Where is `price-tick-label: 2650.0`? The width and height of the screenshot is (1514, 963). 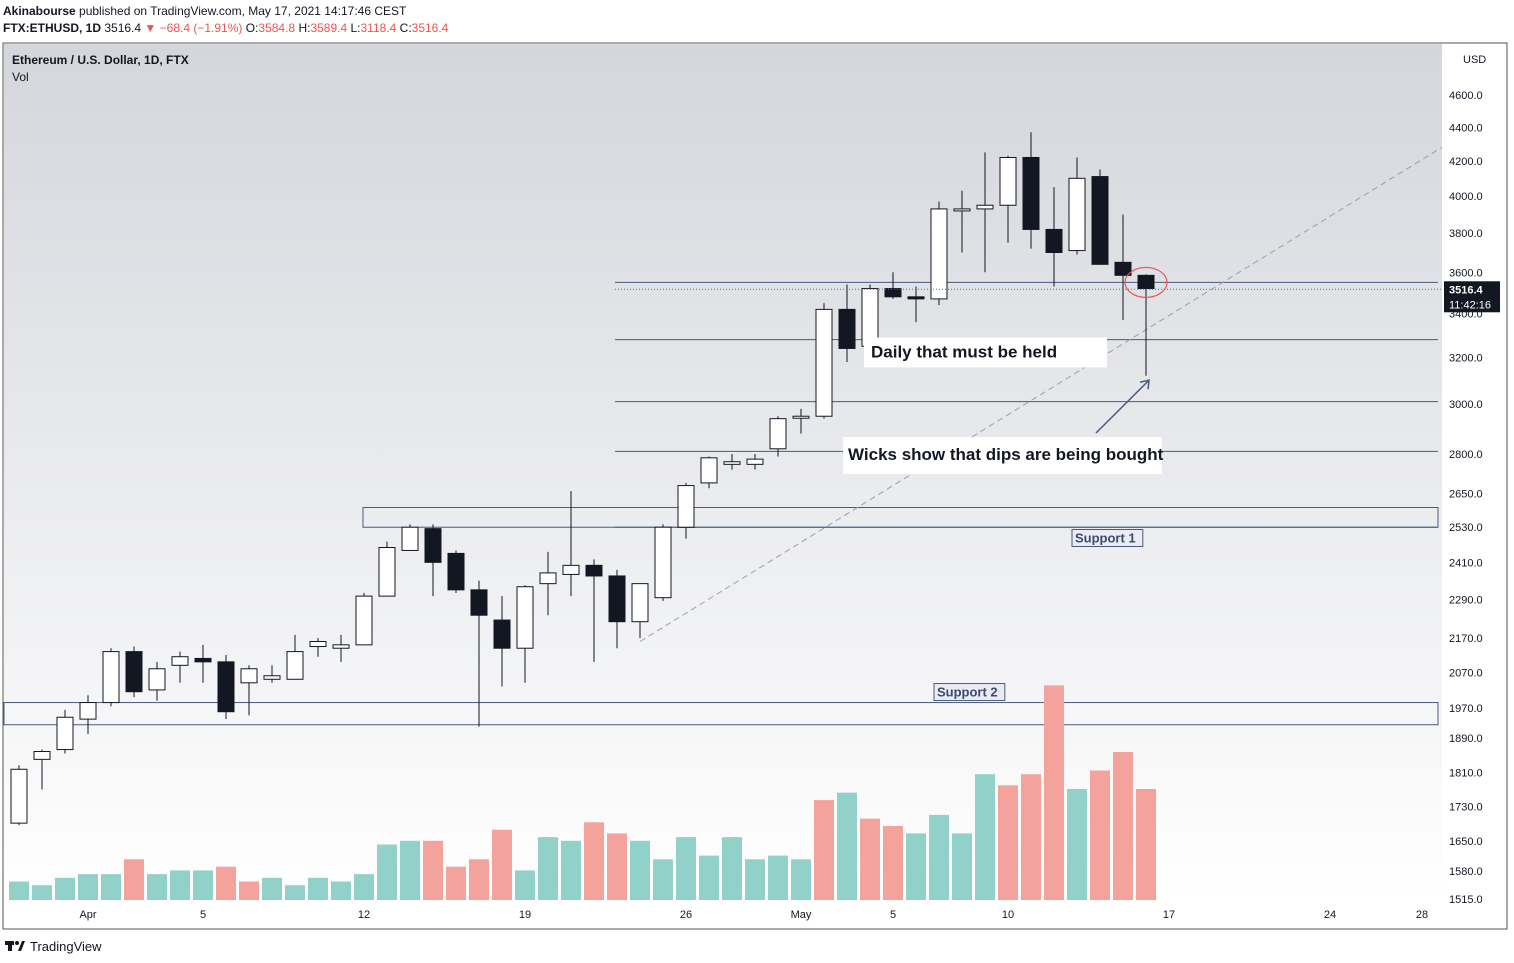 price-tick-label: 2650.0 is located at coordinates (1466, 495).